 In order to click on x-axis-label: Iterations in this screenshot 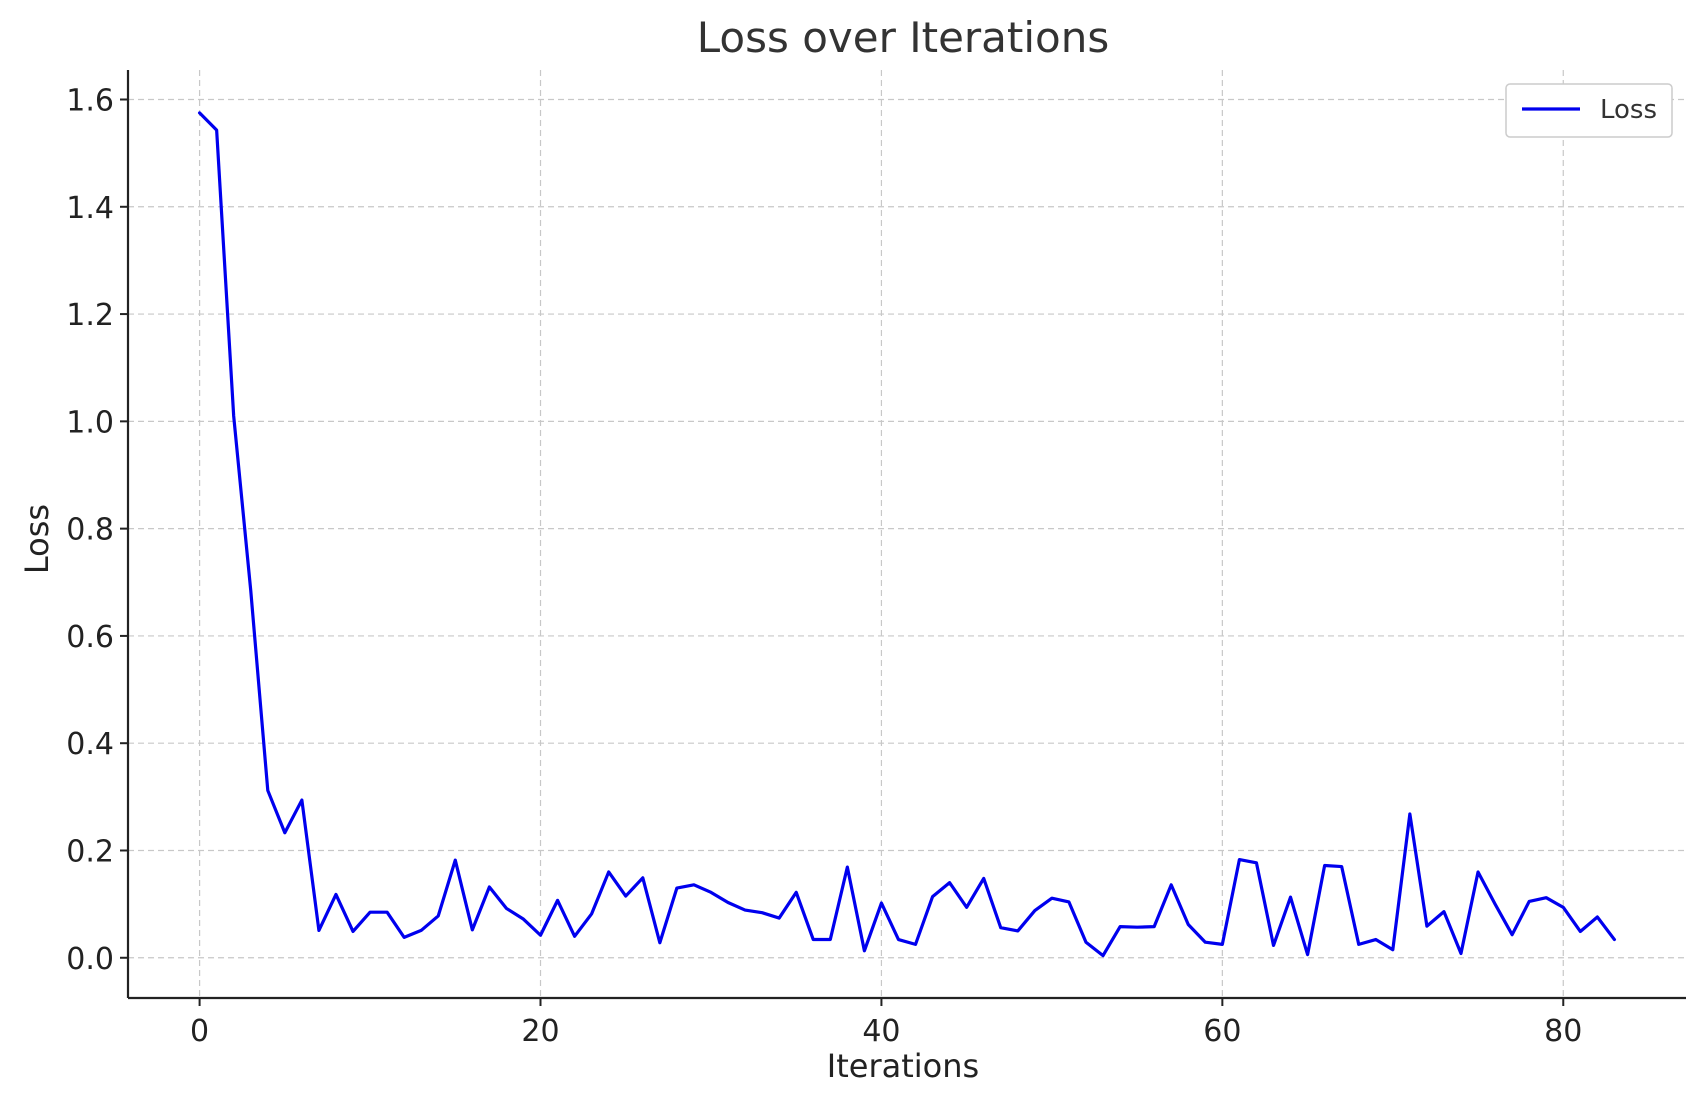, I will do `click(903, 1066)`.